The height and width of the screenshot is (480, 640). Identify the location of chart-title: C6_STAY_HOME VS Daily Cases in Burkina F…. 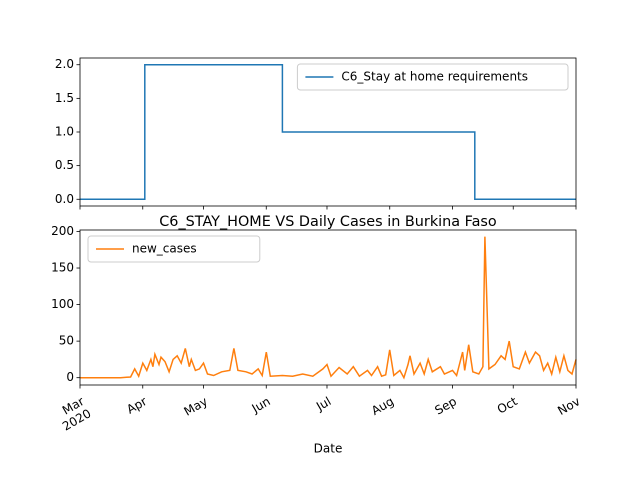
(328, 222).